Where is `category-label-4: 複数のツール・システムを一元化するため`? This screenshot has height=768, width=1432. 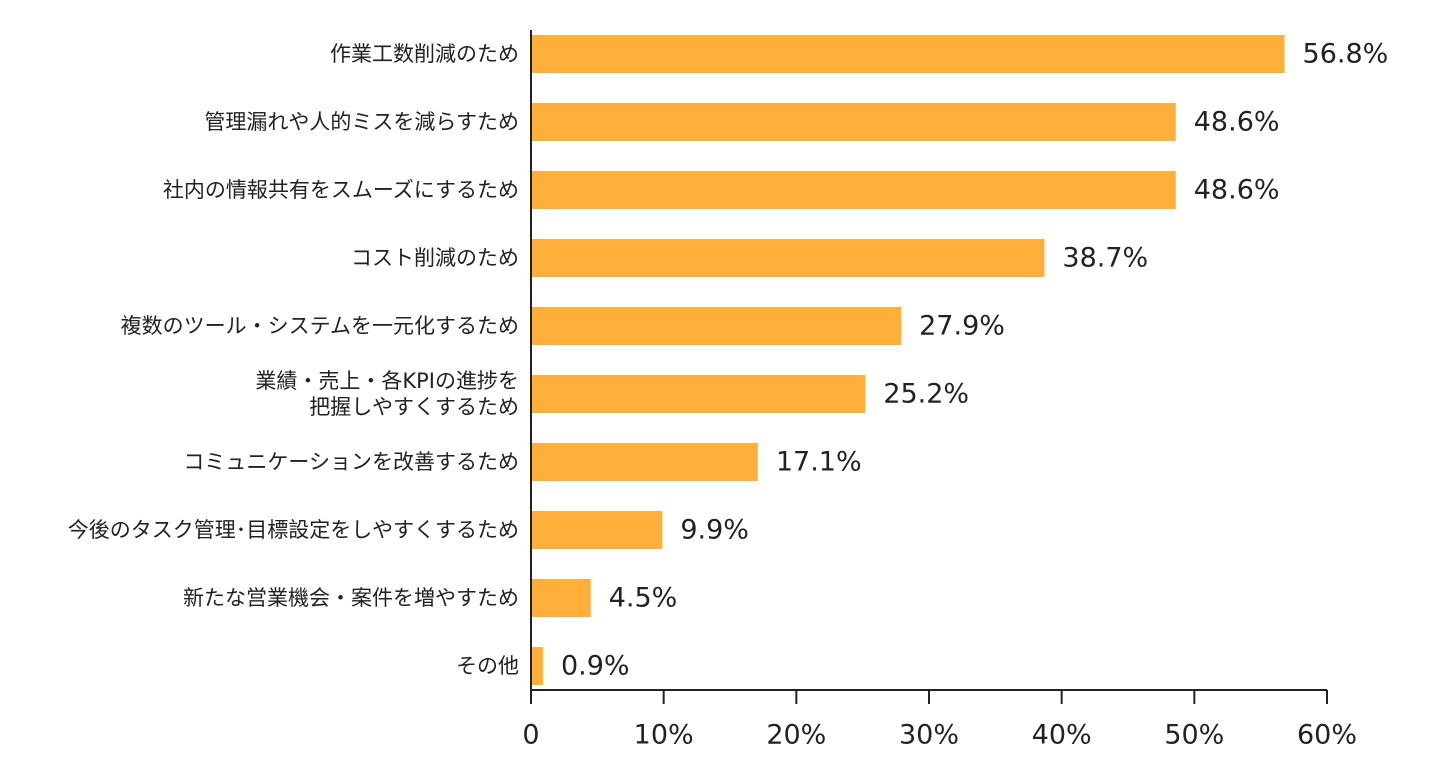 category-label-4: 複数のツール・システムを一元化するため is located at coordinates (320, 326).